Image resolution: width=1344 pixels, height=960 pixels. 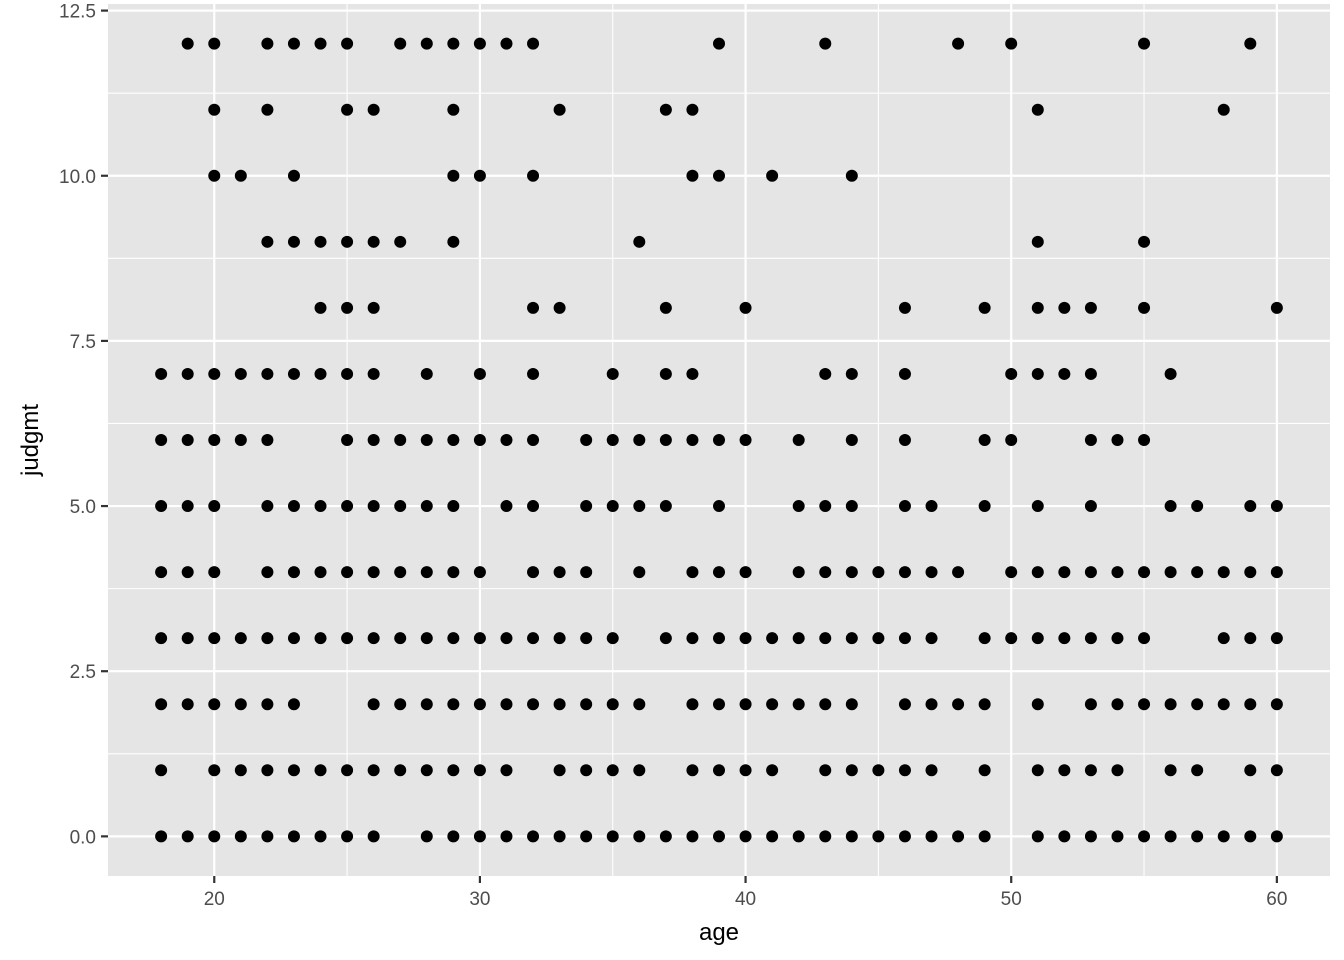 I want to click on y-axis-title: judgmt, so click(x=30, y=440).